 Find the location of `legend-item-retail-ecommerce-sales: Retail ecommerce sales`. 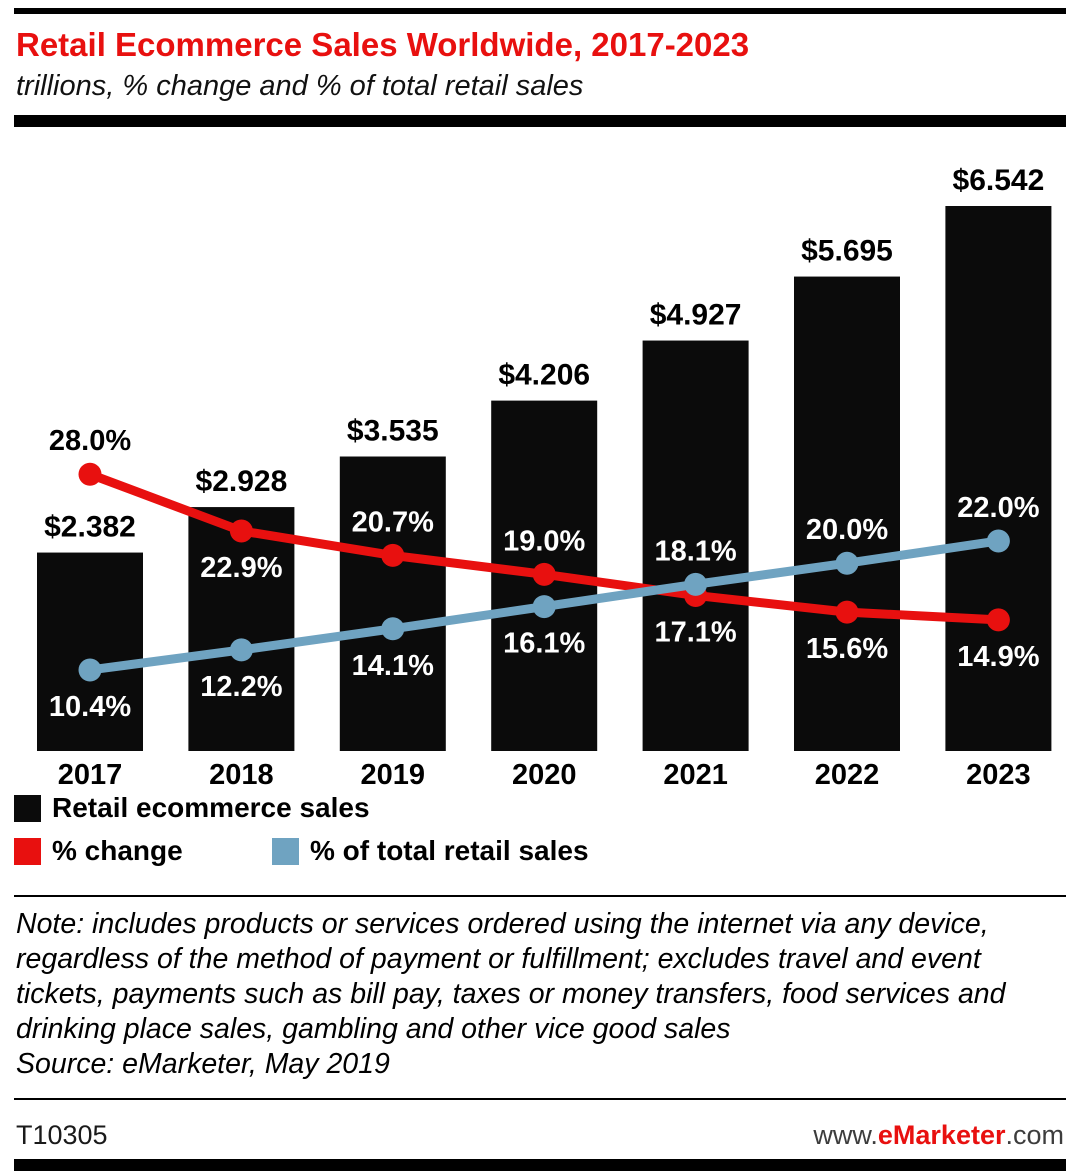

legend-item-retail-ecommerce-sales: Retail ecommerce sales is located at coordinates (192, 808).